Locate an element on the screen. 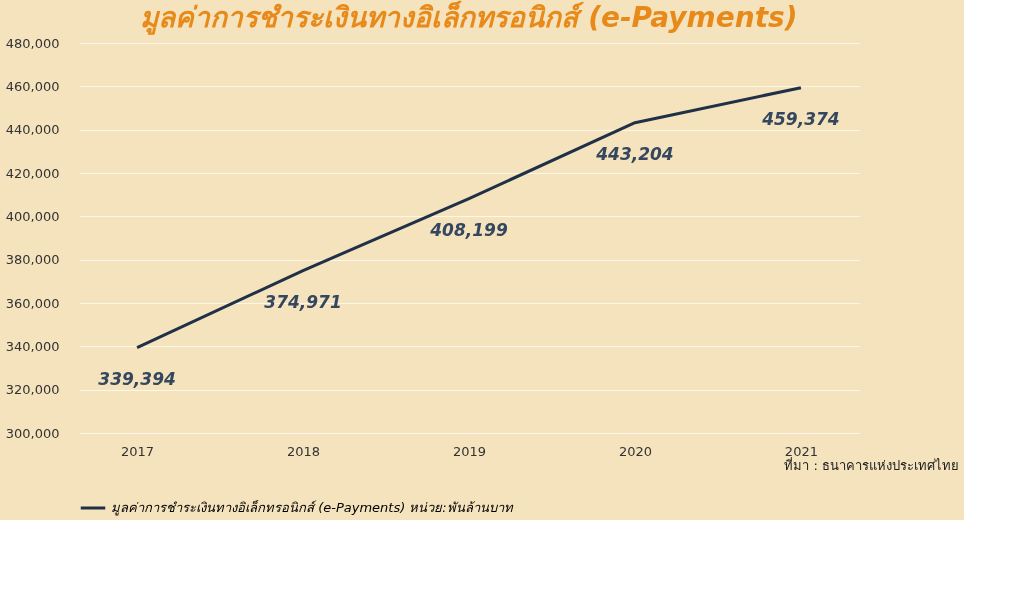  data-label: 339,394 is located at coordinates (137, 378).